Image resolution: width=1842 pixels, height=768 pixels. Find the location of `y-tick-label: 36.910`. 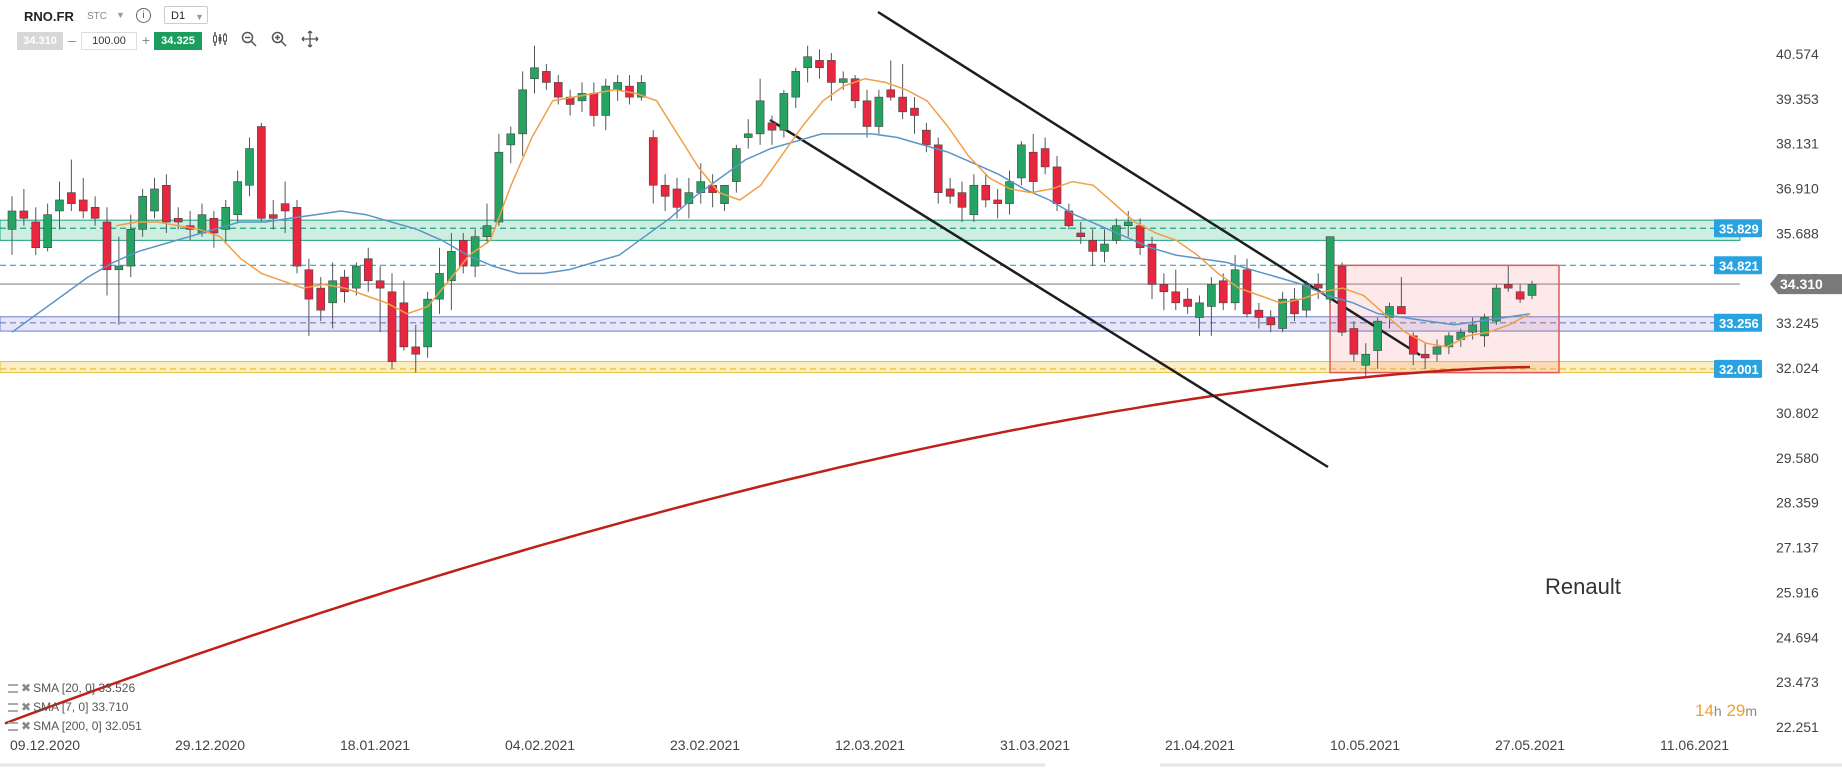

y-tick-label: 36.910 is located at coordinates (1797, 189).